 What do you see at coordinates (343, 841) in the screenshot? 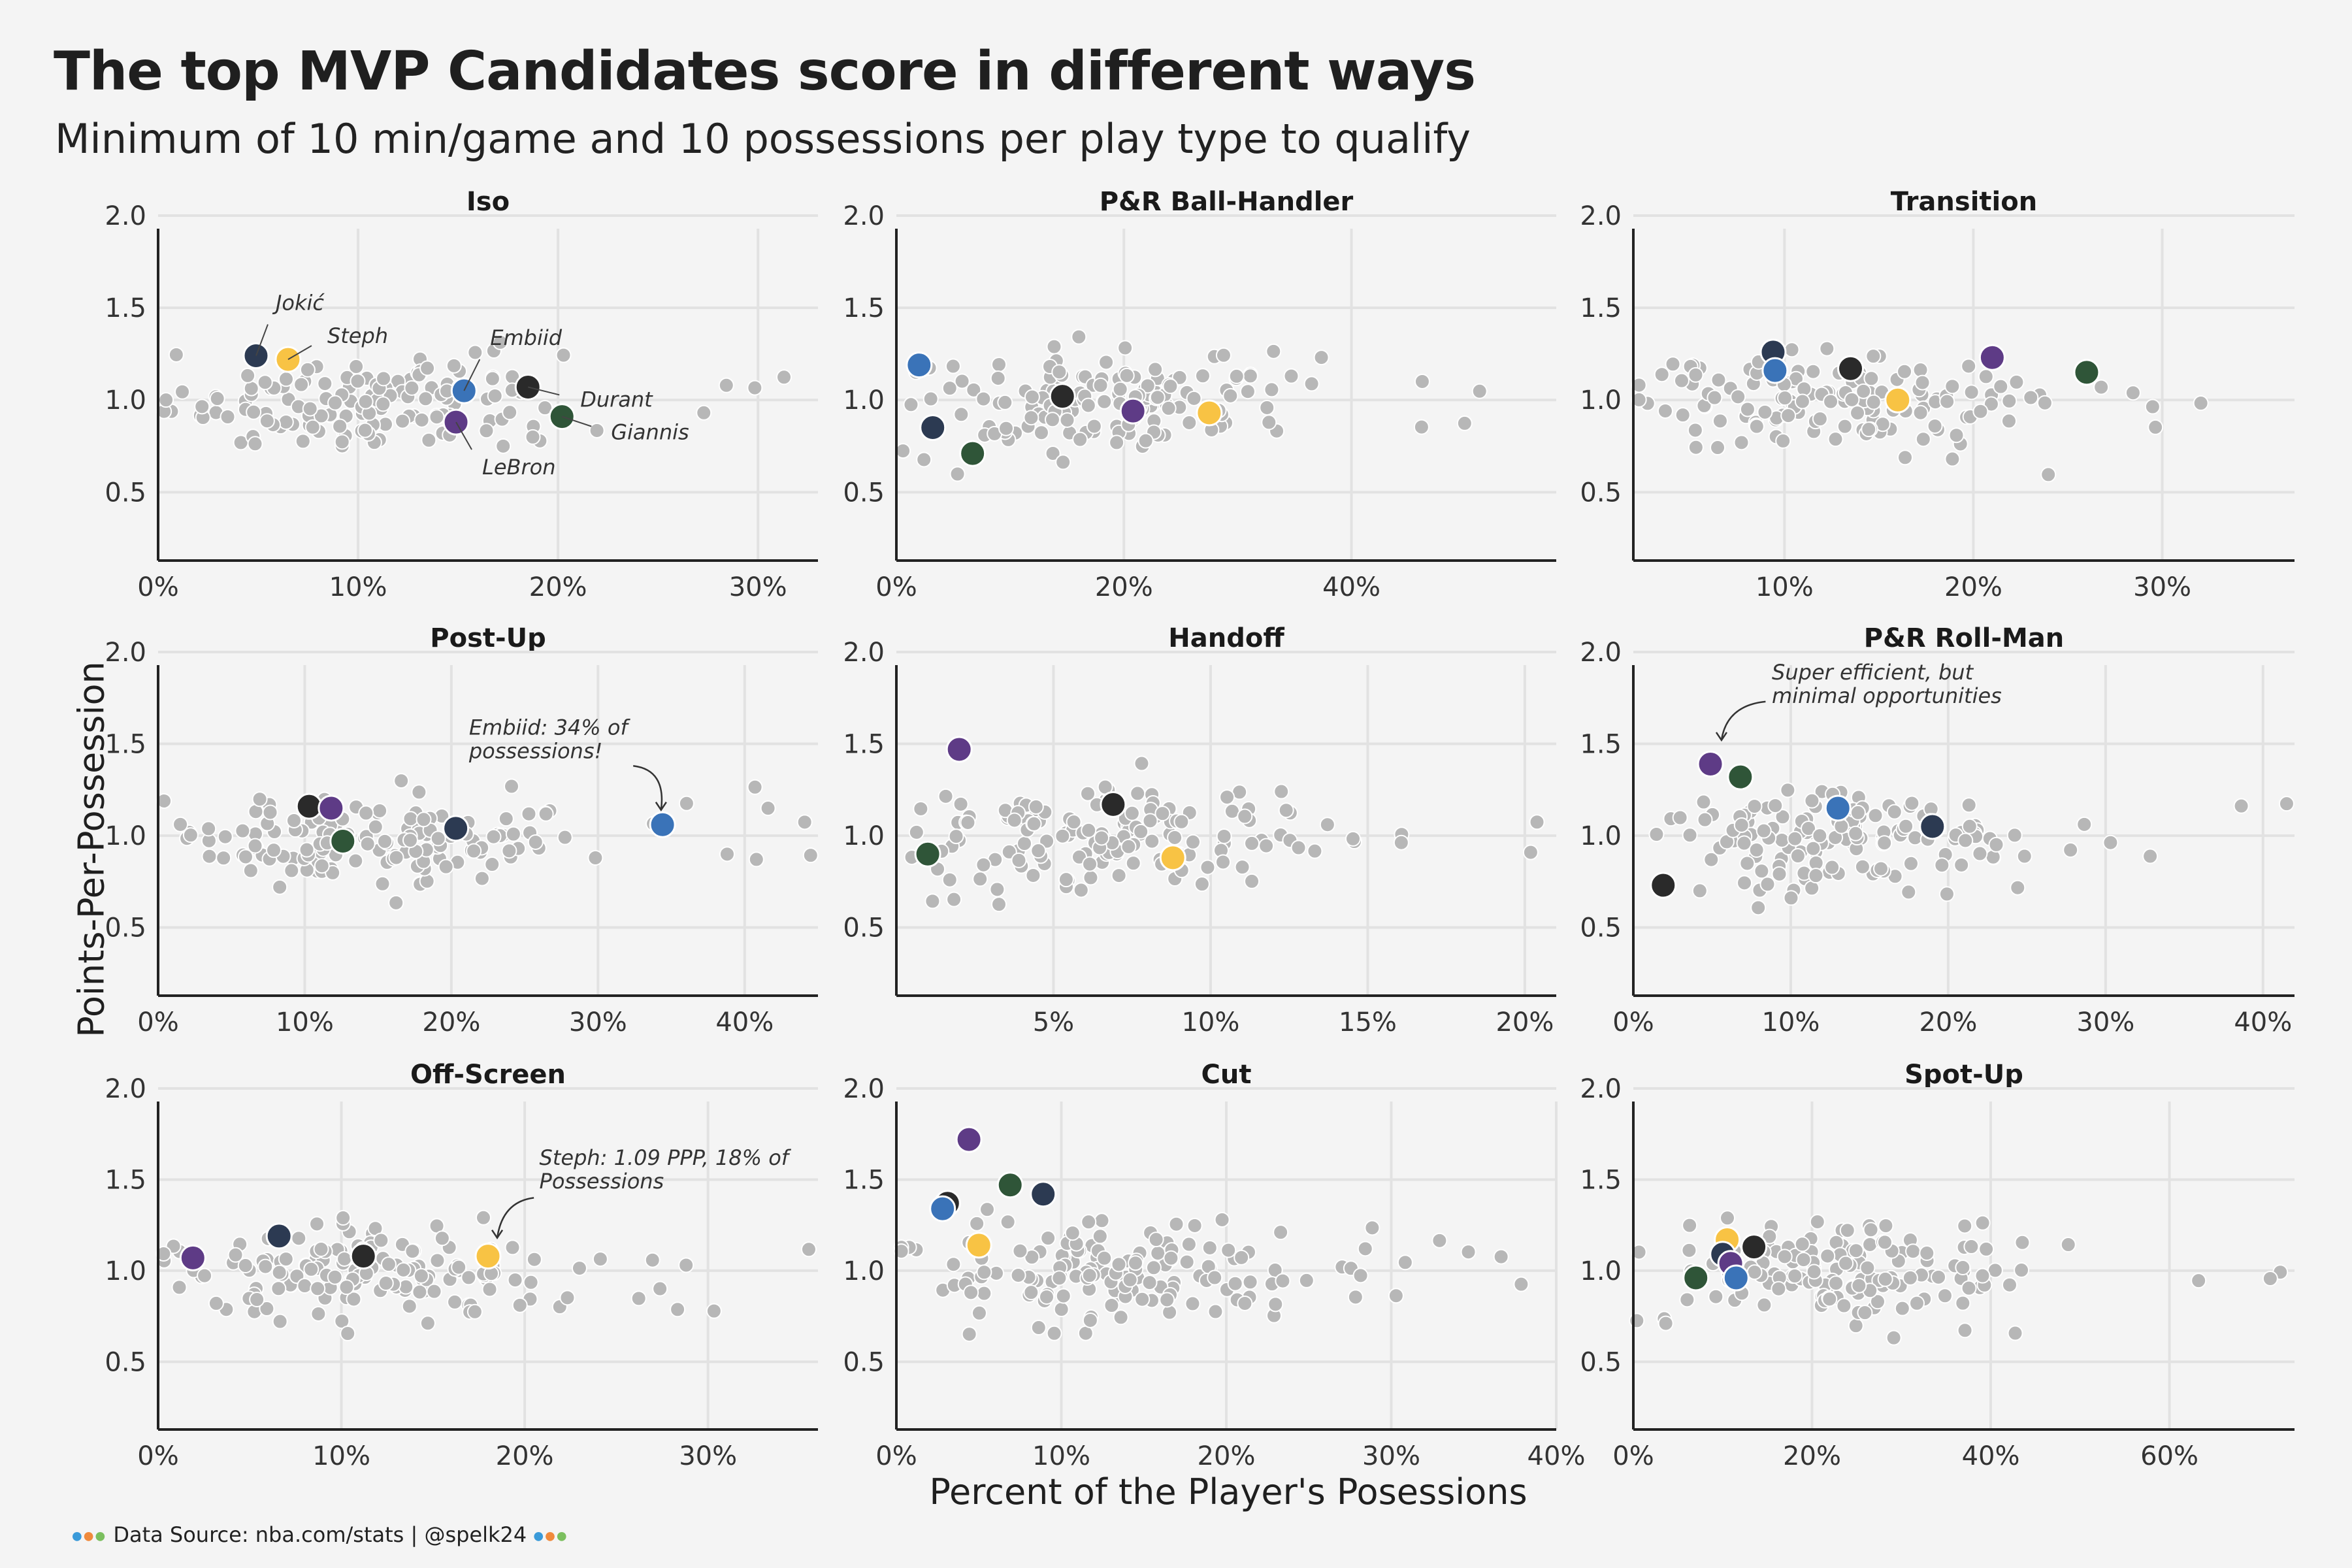
I see `player-point-giannis` at bounding box center [343, 841].